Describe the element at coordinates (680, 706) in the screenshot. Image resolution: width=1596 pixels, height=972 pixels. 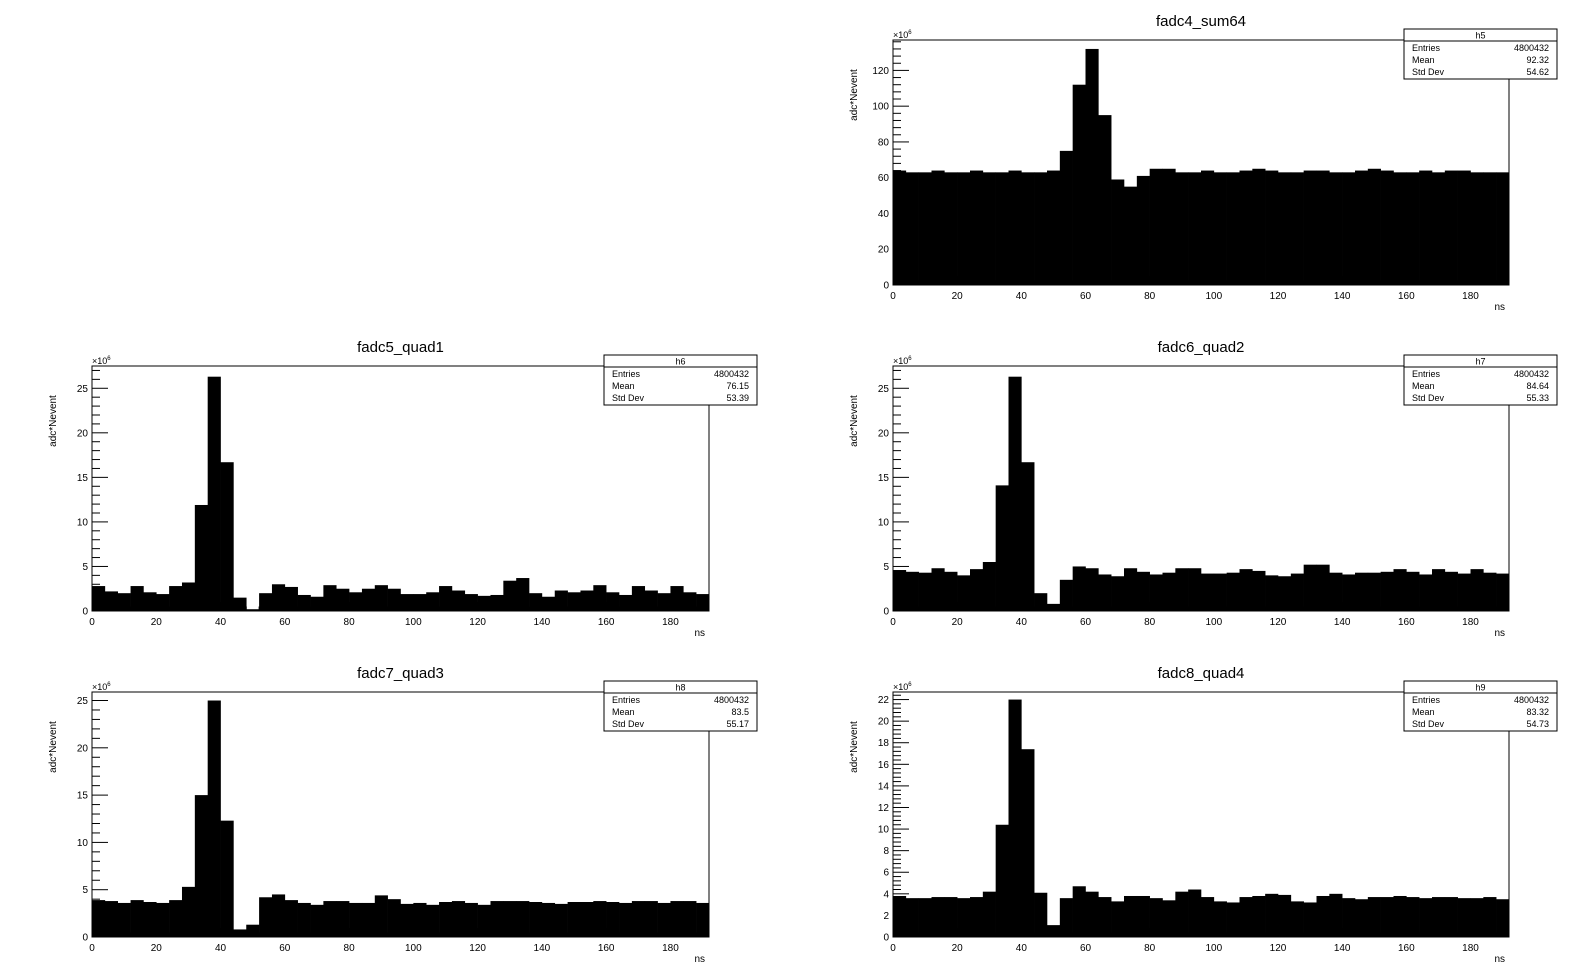
I see `stats-box: h8 Entries 4800432 Mean 83.5 Std Dev 55.17` at that location.